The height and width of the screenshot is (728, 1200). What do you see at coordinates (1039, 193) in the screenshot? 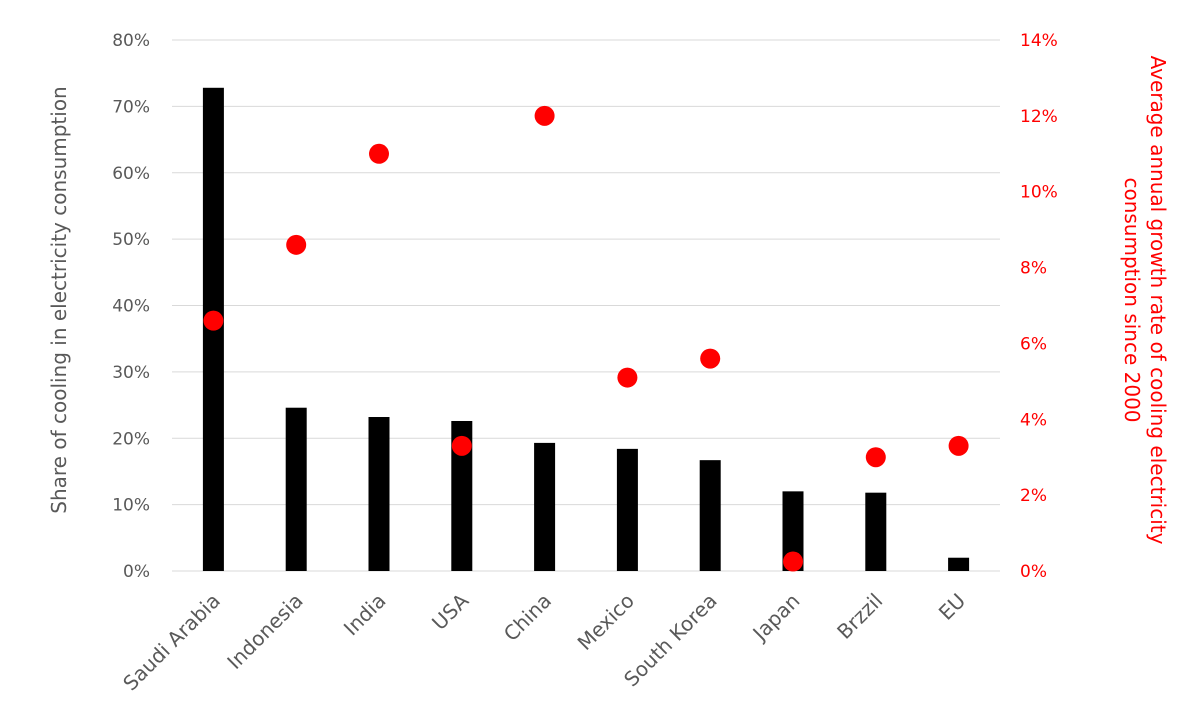
I see `right-tick-label: 10%` at bounding box center [1039, 193].